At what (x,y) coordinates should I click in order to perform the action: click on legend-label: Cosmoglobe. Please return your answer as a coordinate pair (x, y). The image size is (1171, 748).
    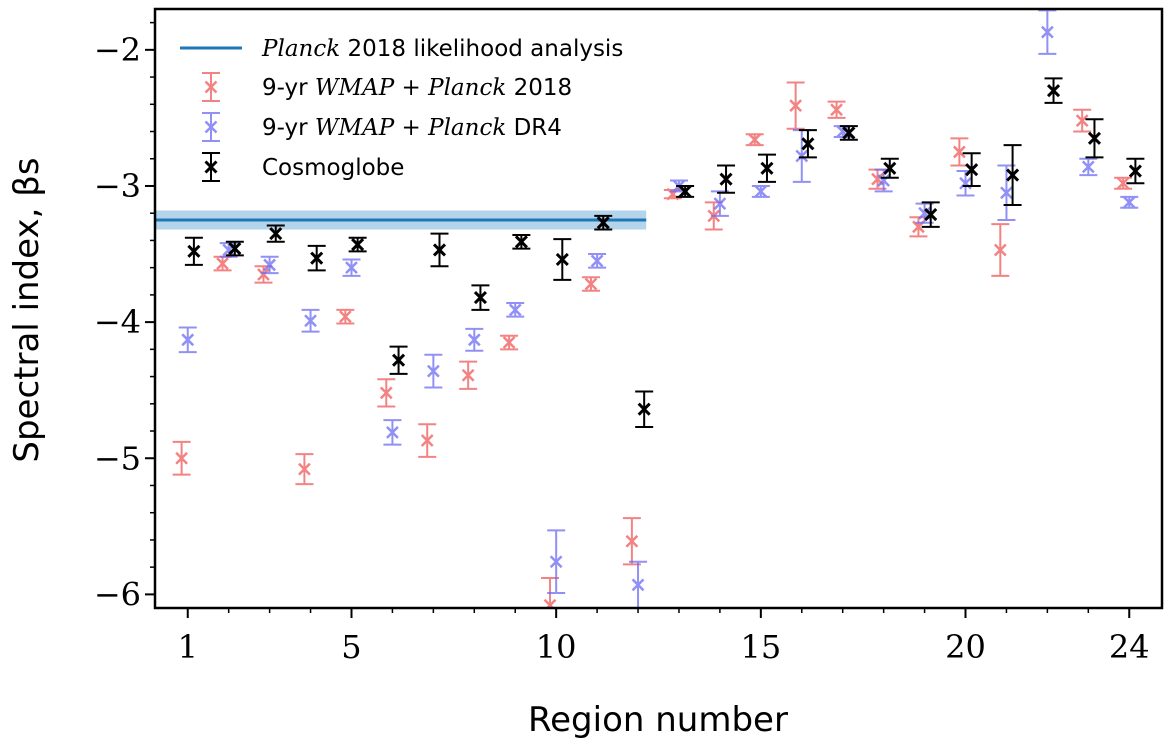
    Looking at the image, I should click on (333, 168).